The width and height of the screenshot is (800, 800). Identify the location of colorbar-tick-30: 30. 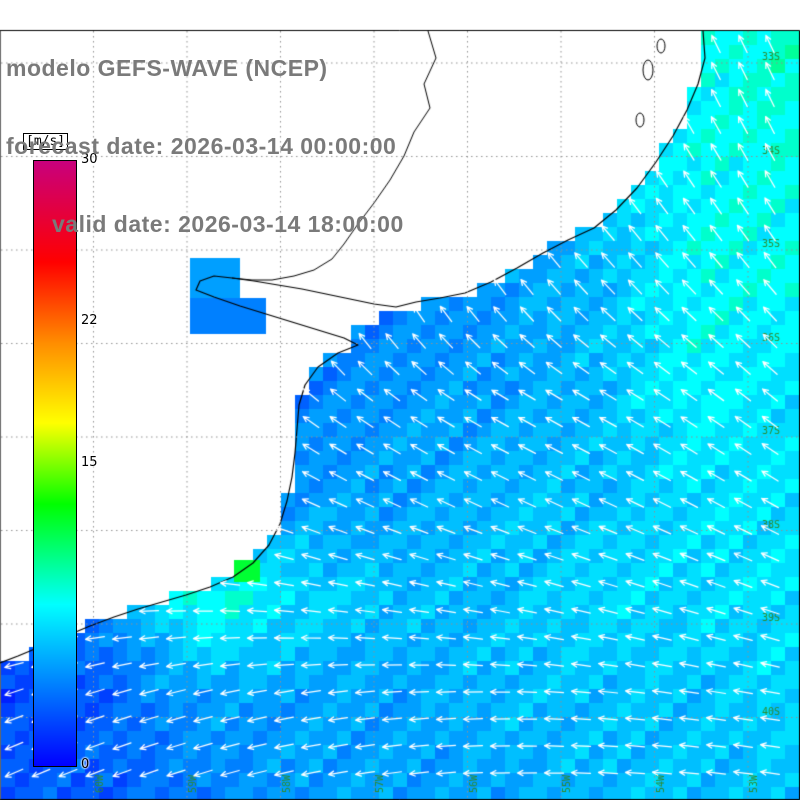
(89, 159).